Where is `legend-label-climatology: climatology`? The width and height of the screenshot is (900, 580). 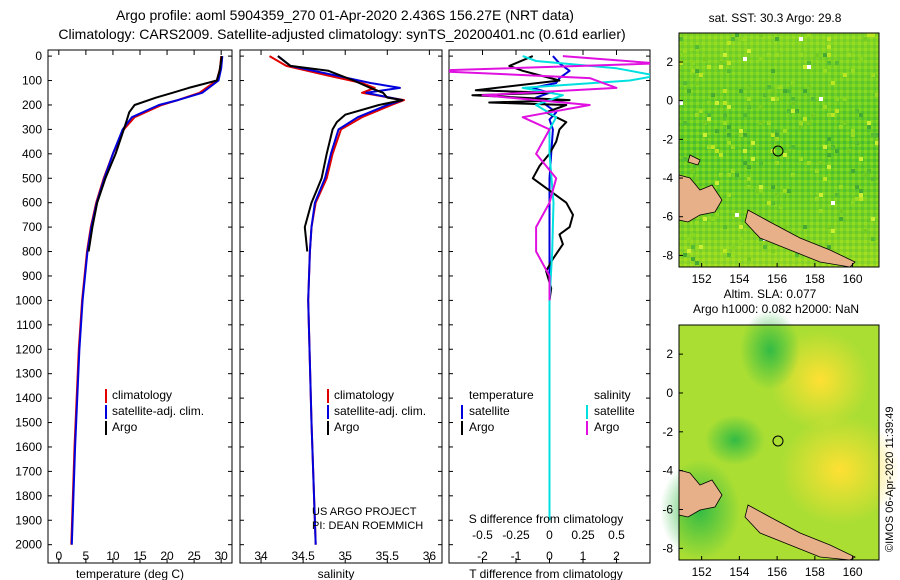
legend-label-climatology: climatology is located at coordinates (364, 395).